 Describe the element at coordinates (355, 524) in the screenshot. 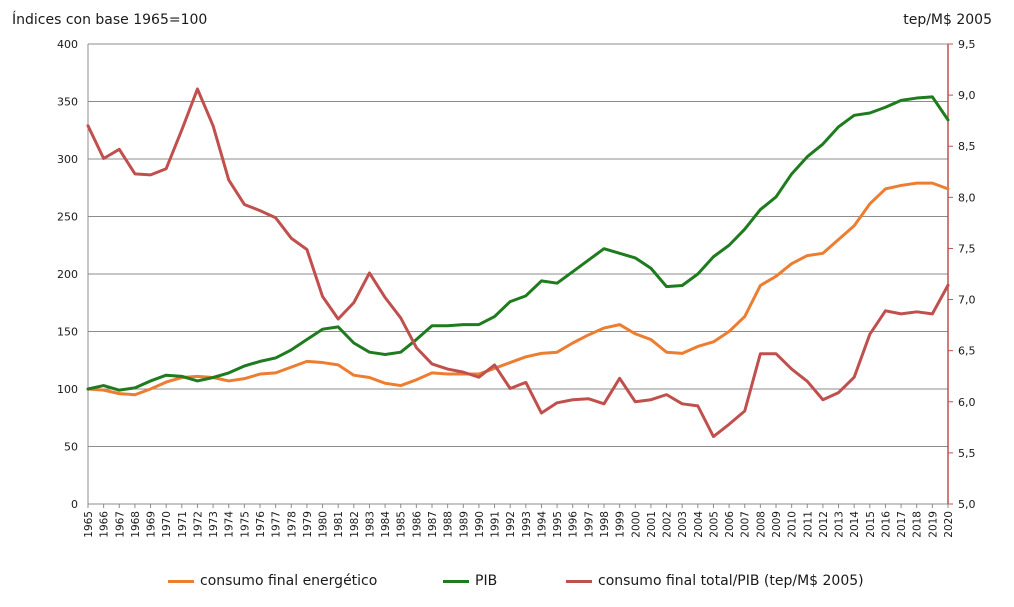

I see `x-tick-label: 1982` at that location.